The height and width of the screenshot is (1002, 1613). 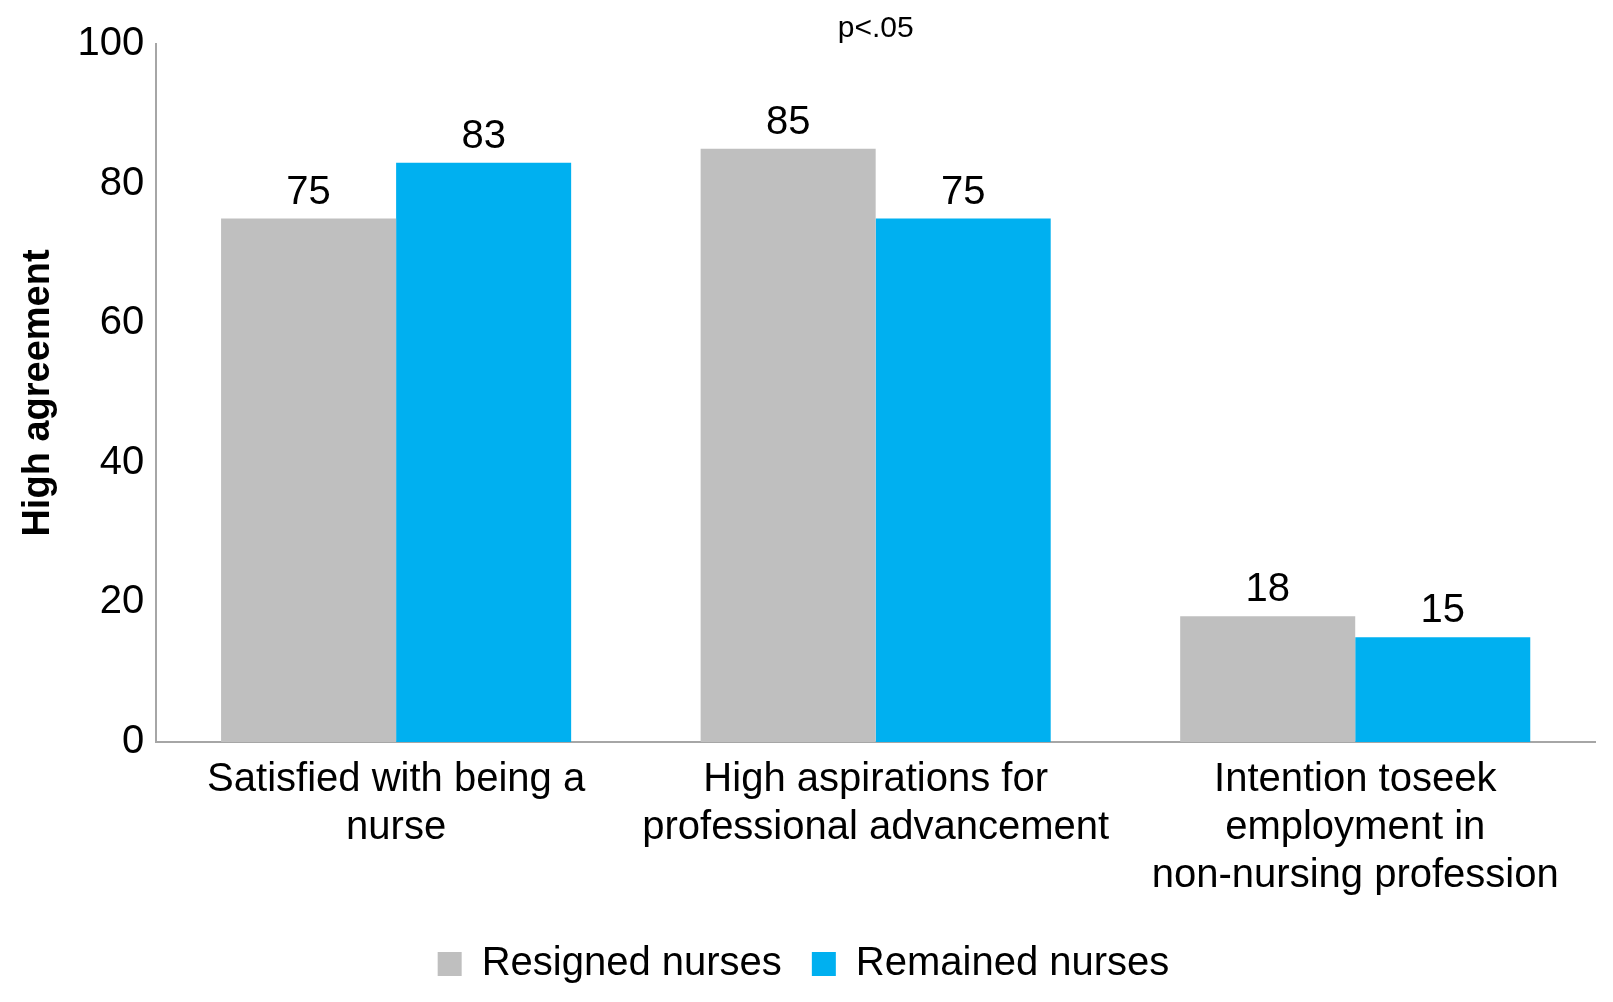 I want to click on x-tick-label: High aspirations for professional advancement, so click(x=876, y=801).